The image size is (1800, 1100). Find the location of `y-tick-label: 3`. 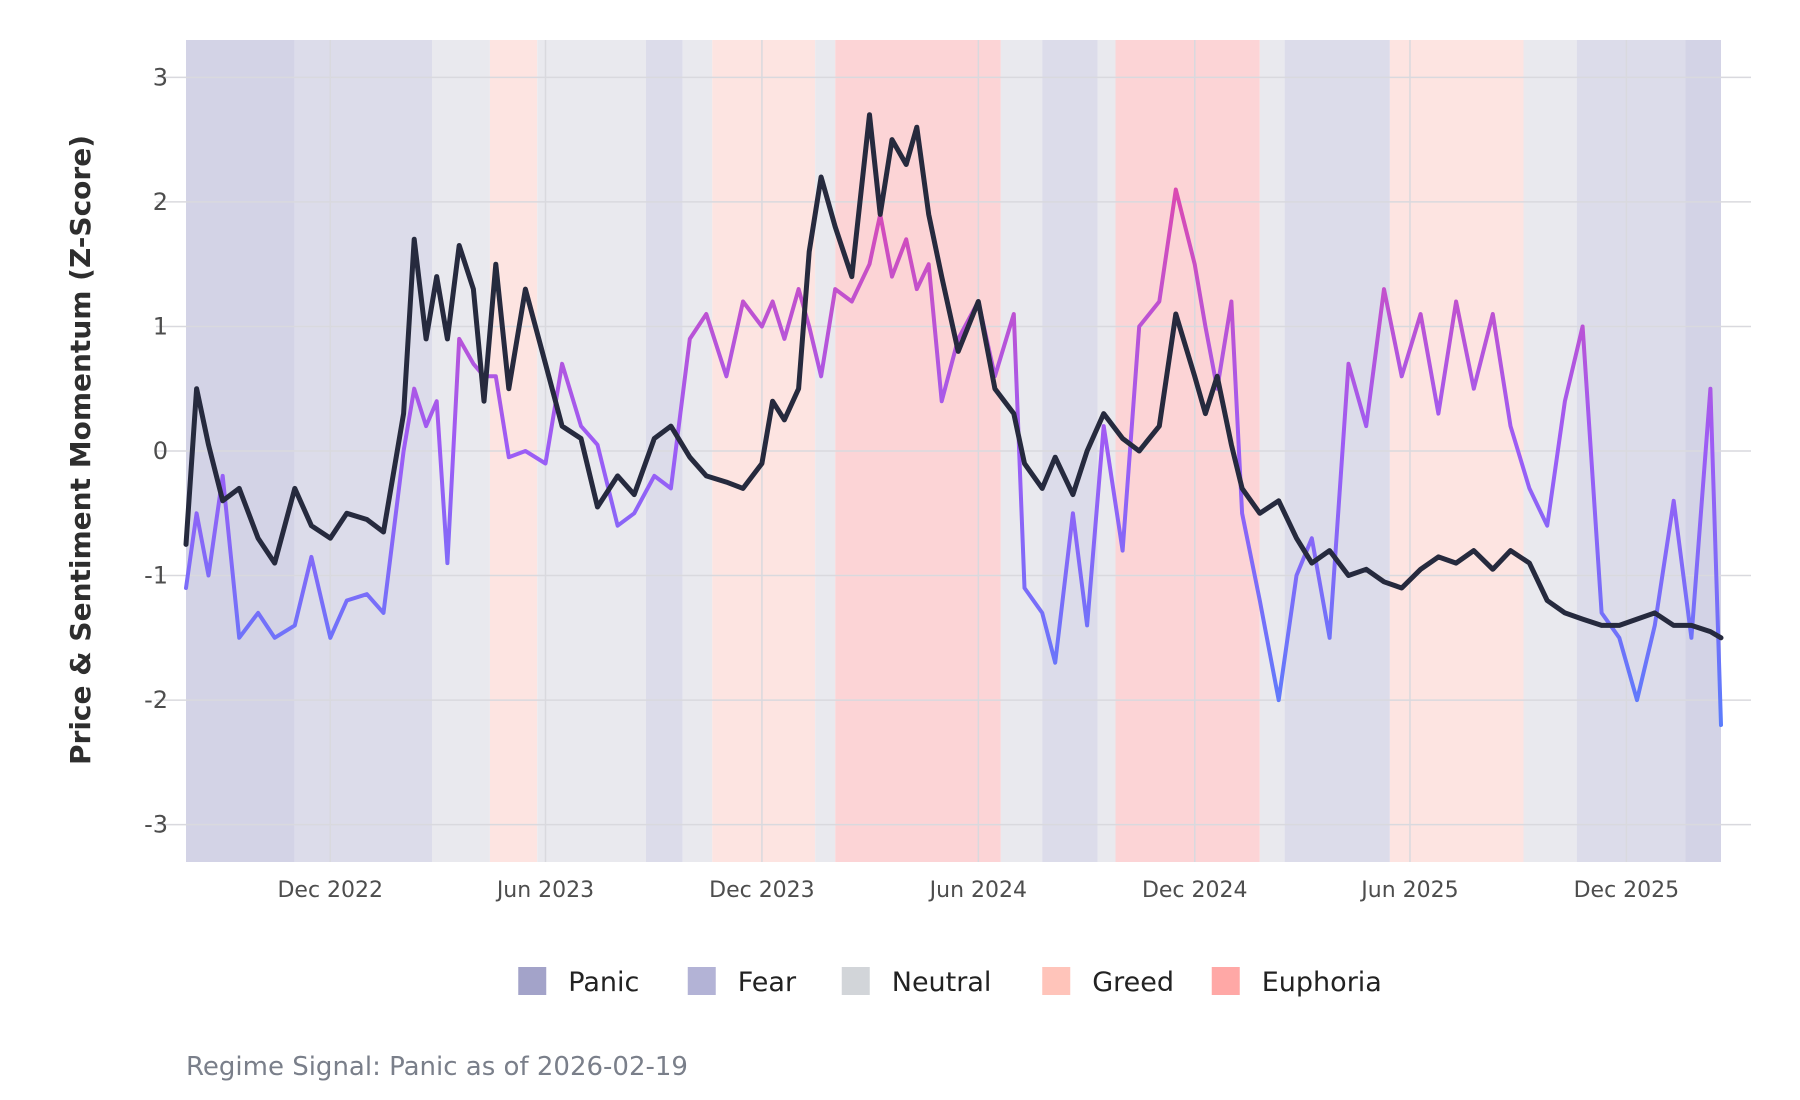

y-tick-label: 3 is located at coordinates (160, 77).